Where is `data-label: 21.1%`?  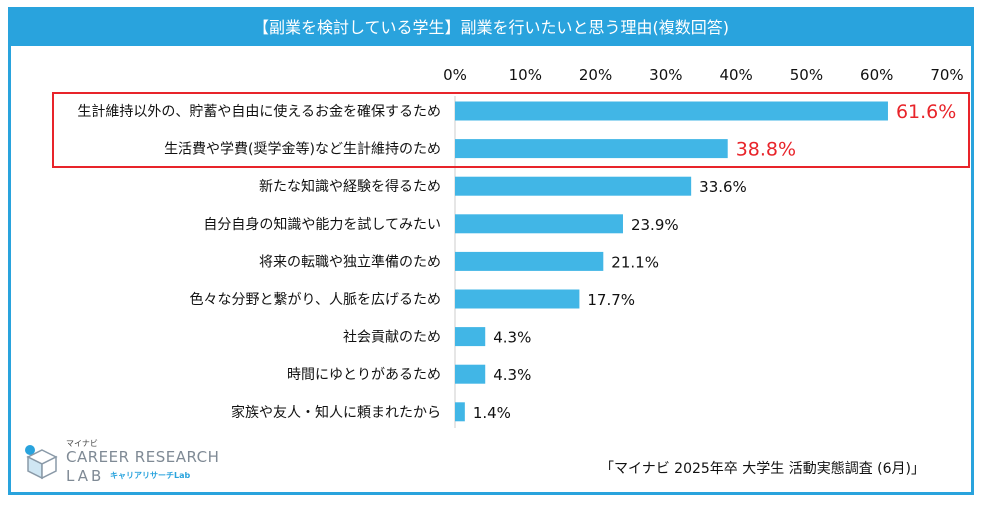
data-label: 21.1% is located at coordinates (635, 262).